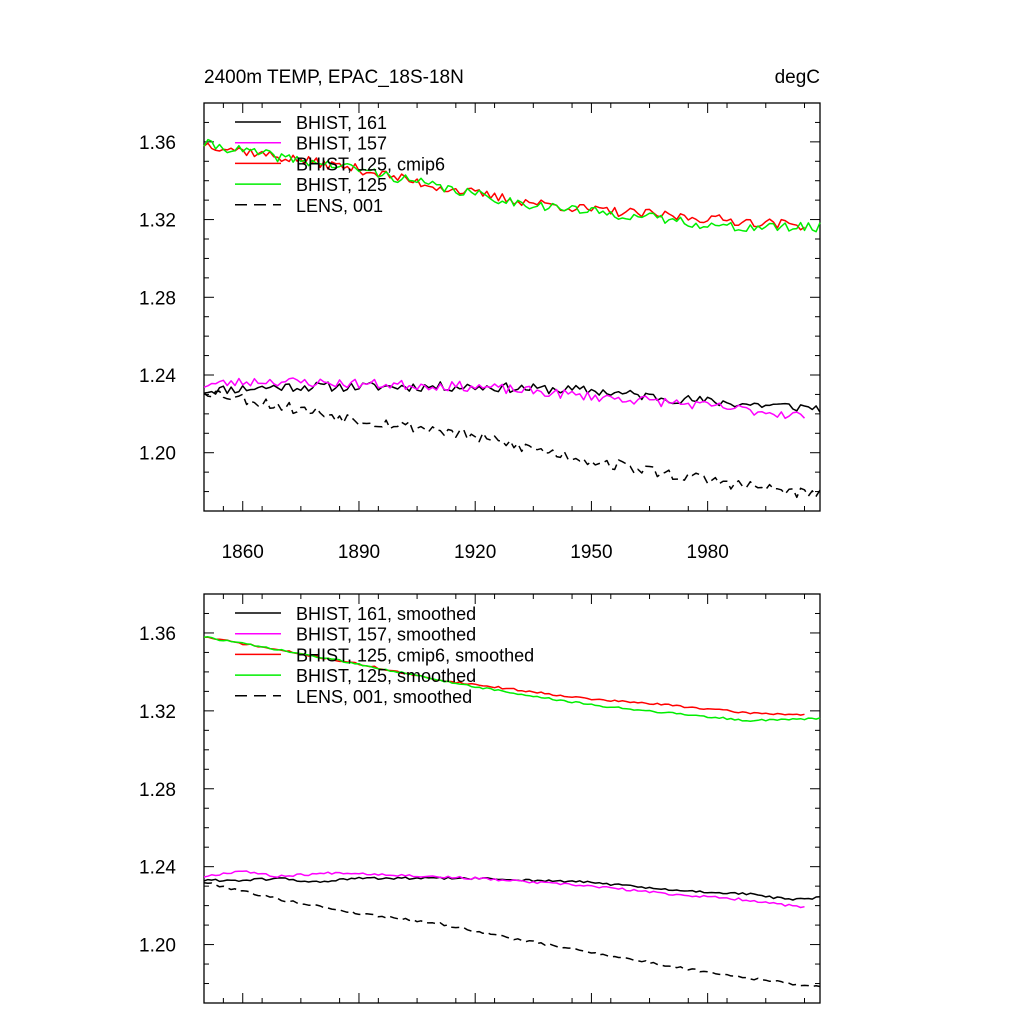 This screenshot has height=1024, width=1024. Describe the element at coordinates (386, 635) in the screenshot. I see `legend-label: BHIST, 157, smoothed` at that location.